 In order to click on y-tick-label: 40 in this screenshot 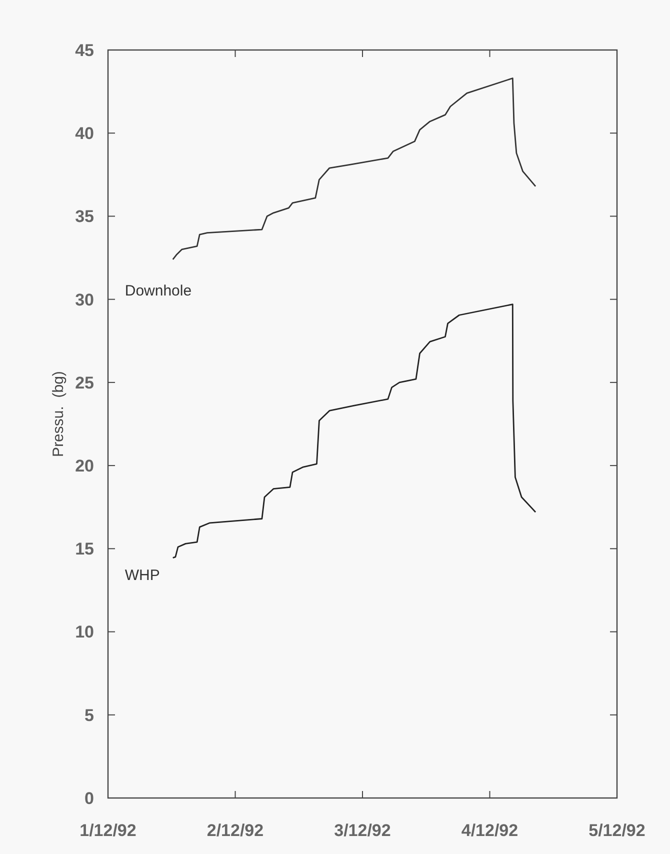, I will do `click(84, 134)`.